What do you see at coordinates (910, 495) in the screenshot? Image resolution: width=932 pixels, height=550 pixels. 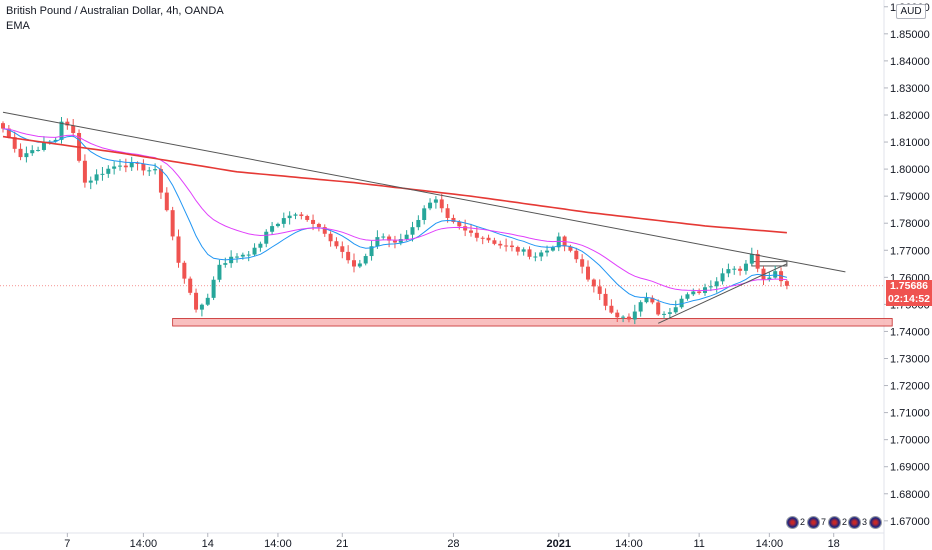 I see `y-tick-label: 1.68000` at bounding box center [910, 495].